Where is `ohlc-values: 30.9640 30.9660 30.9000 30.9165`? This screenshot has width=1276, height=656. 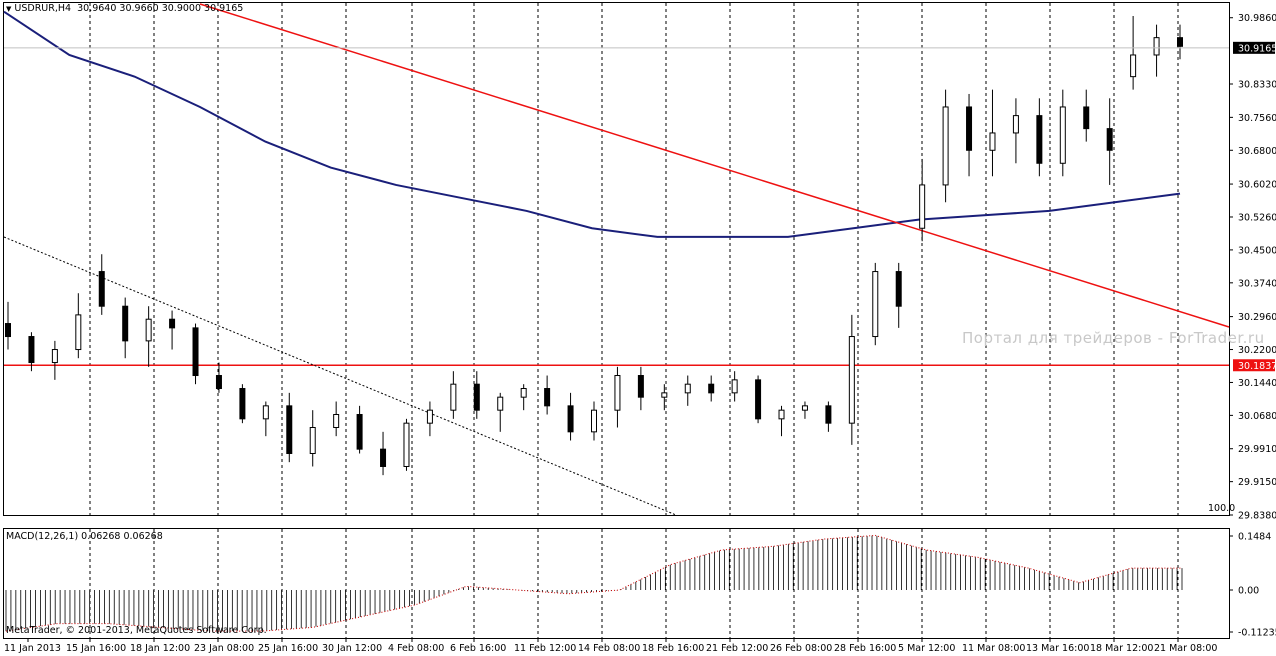 ohlc-values: 30.9640 30.9660 30.9000 30.9165 is located at coordinates (160, 8).